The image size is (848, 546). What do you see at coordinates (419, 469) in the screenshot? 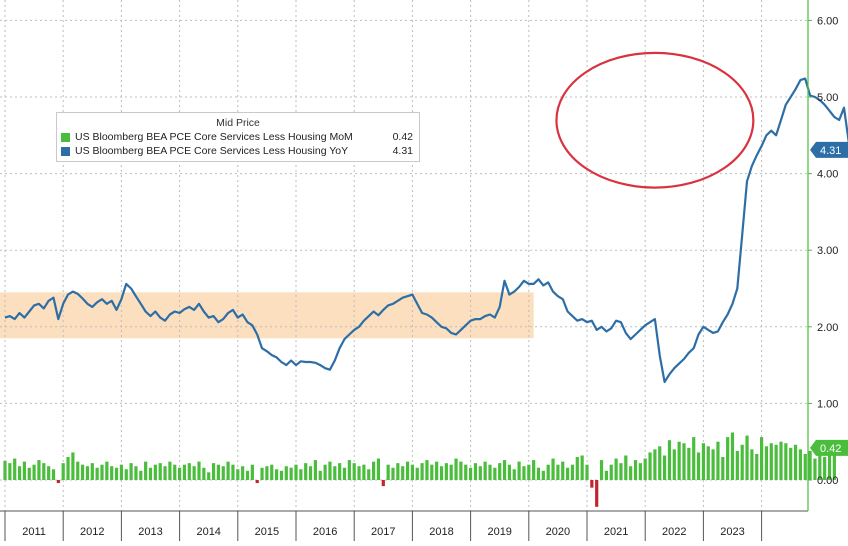
I see `mom-bars-layer` at bounding box center [419, 469].